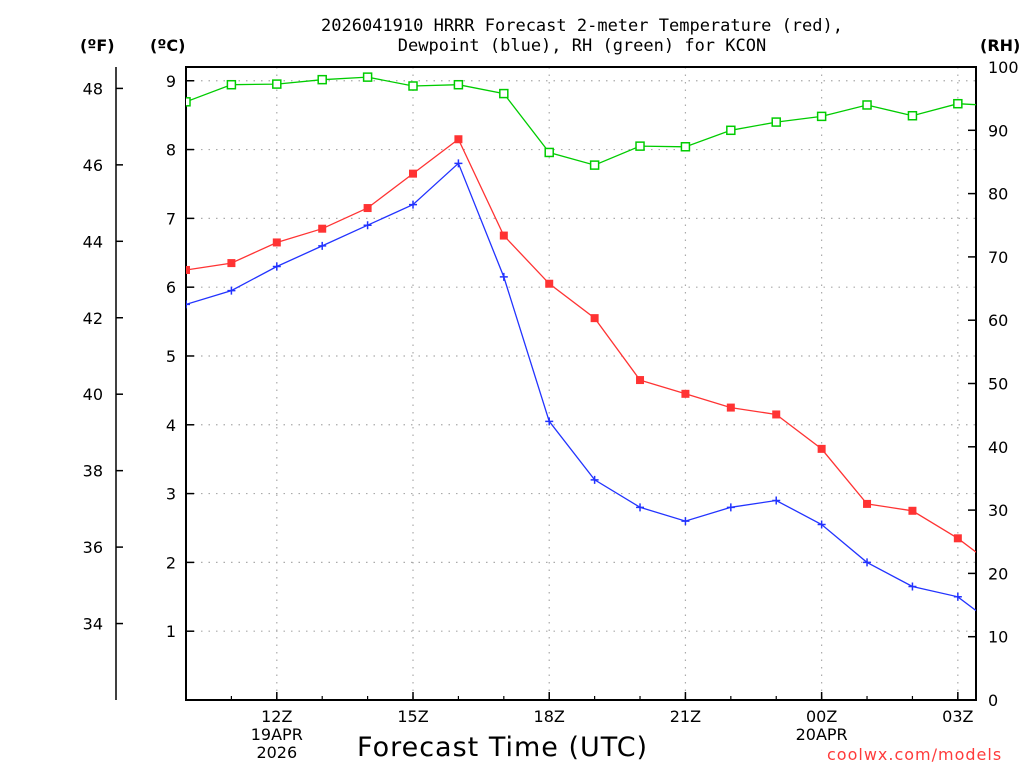 This screenshot has height=768, width=1024. I want to click on celsius-tick-label: 3, so click(171, 494).